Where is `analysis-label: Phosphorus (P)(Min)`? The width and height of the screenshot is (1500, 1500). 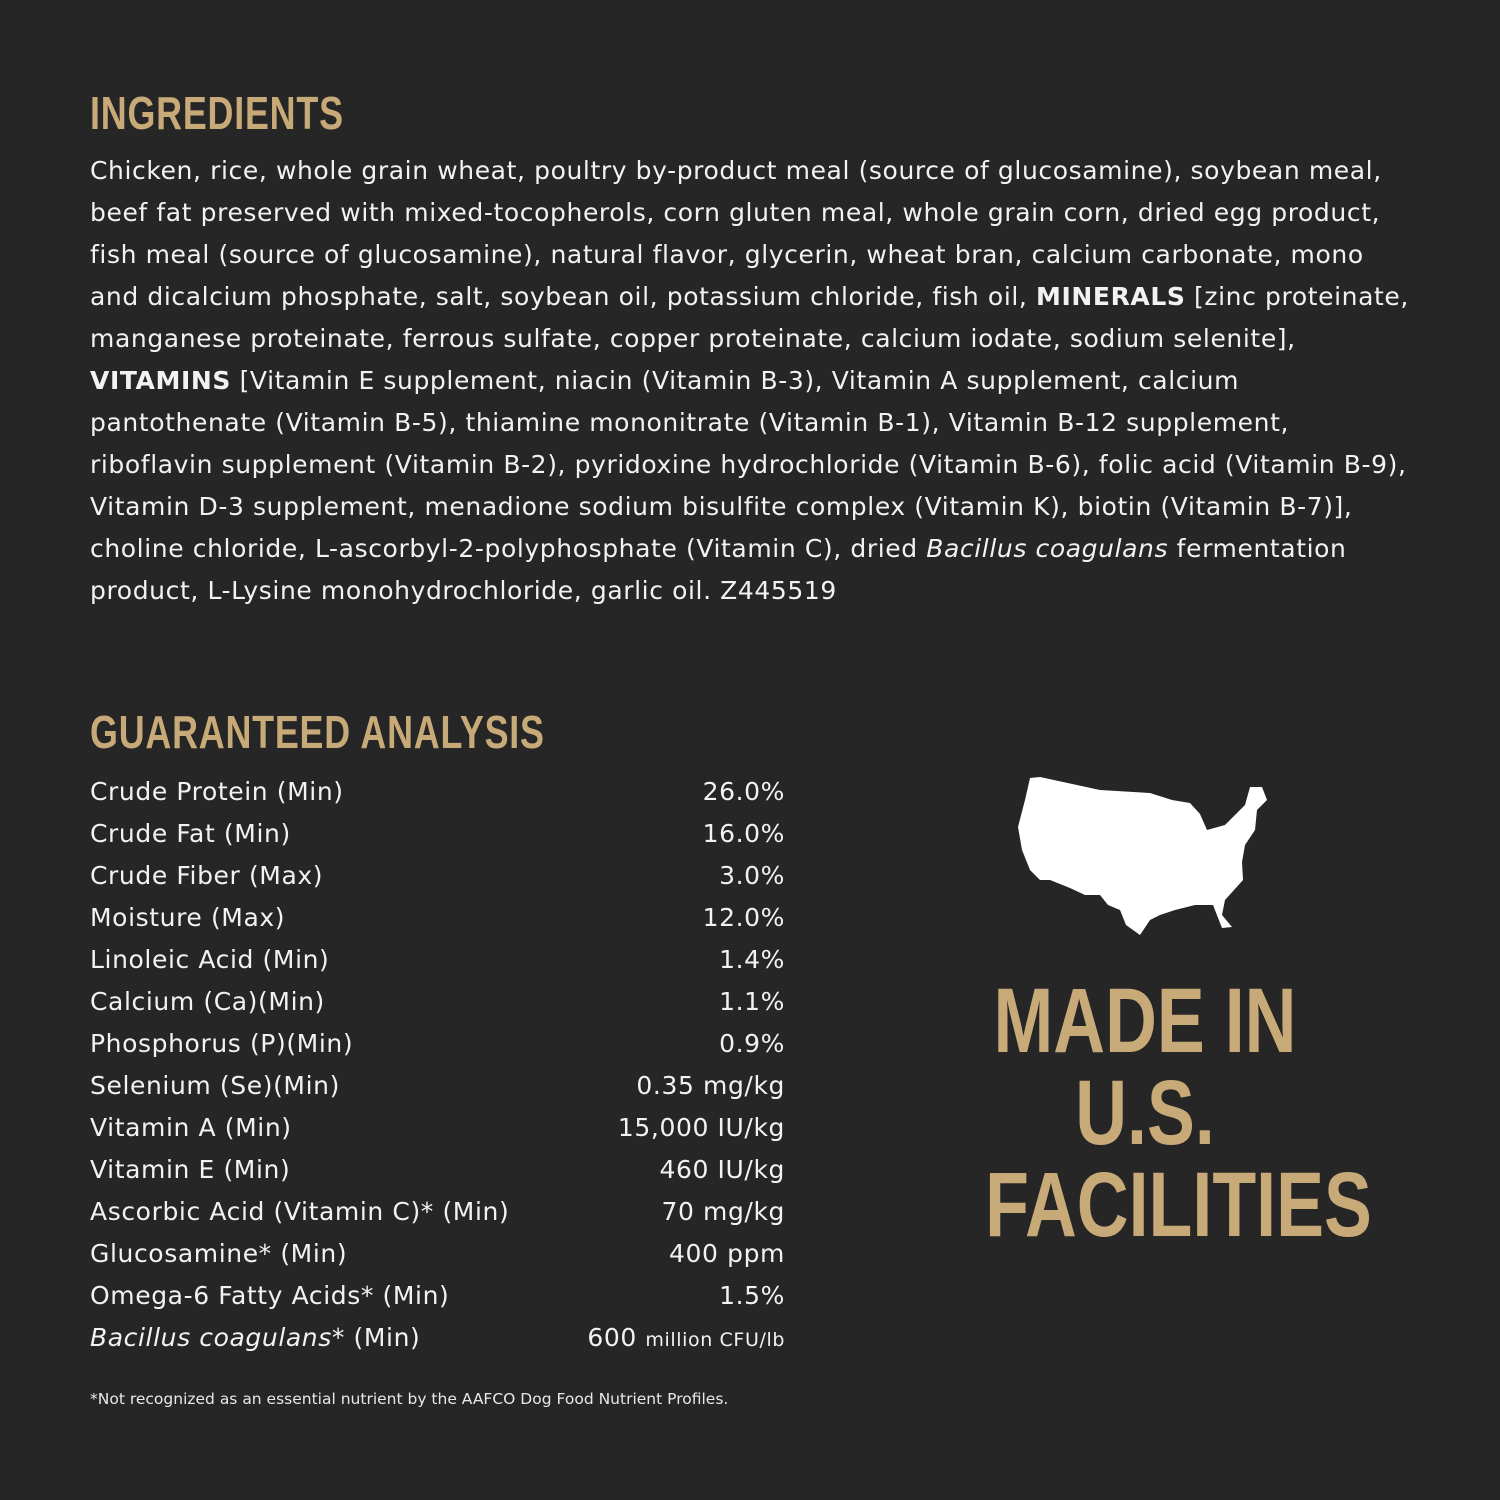
analysis-label: Phosphorus (P)(Min) is located at coordinates (222, 1043).